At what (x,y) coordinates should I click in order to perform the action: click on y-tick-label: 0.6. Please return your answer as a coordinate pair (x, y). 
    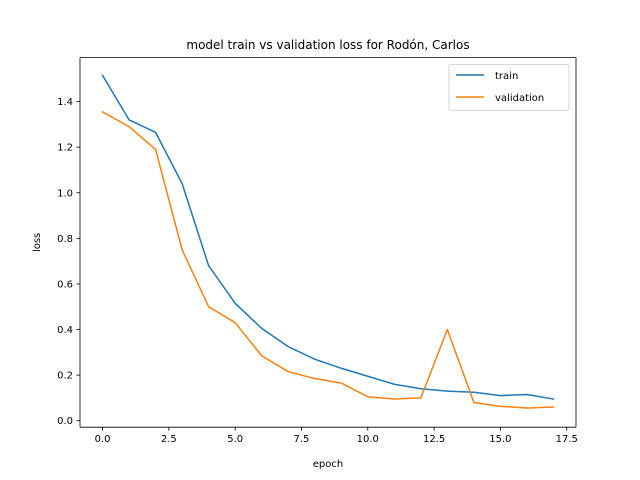
    Looking at the image, I should click on (65, 284).